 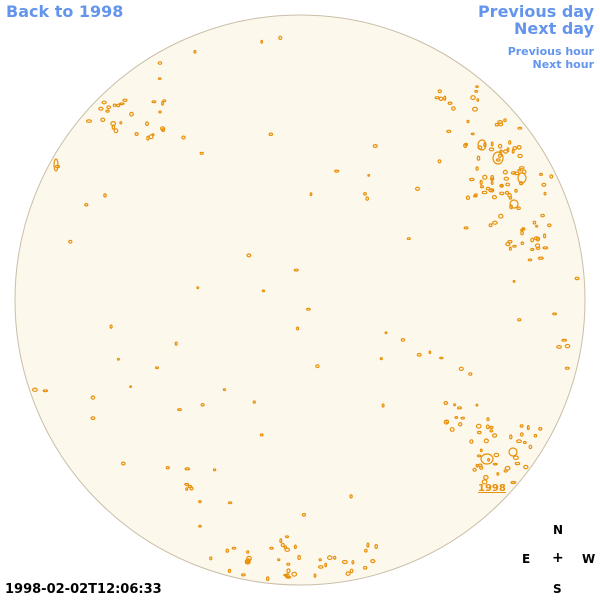 What do you see at coordinates (557, 589) in the screenshot?
I see `compass-south: S` at bounding box center [557, 589].